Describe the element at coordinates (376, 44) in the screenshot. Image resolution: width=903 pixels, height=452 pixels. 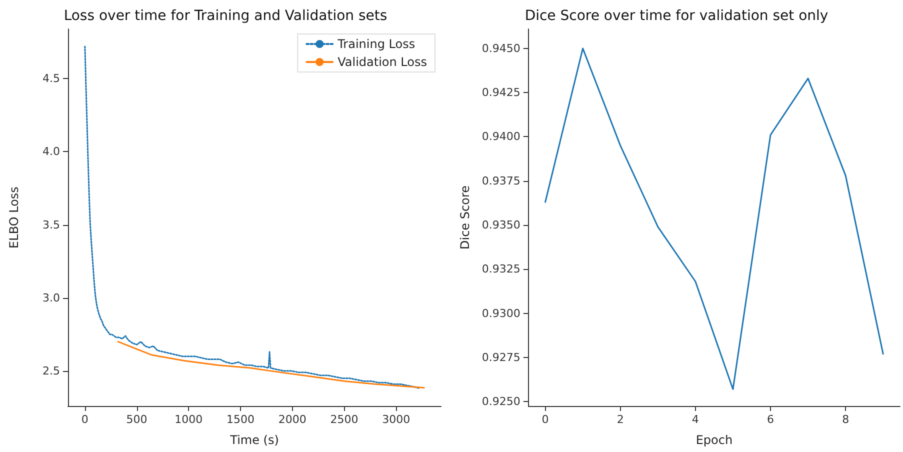
I see `legend-label: Training Loss` at that location.